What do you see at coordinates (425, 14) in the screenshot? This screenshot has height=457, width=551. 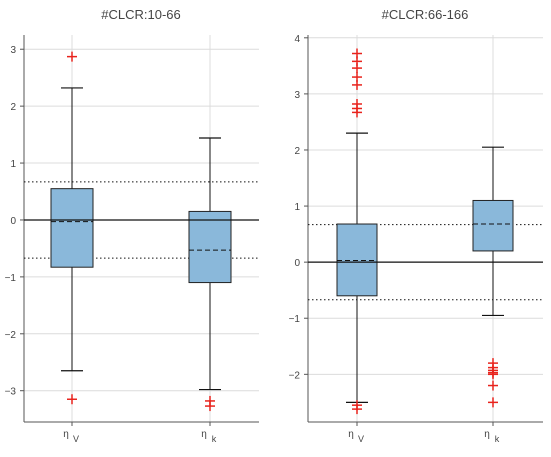 I see `chart-title: #CLCR:66-166` at bounding box center [425, 14].